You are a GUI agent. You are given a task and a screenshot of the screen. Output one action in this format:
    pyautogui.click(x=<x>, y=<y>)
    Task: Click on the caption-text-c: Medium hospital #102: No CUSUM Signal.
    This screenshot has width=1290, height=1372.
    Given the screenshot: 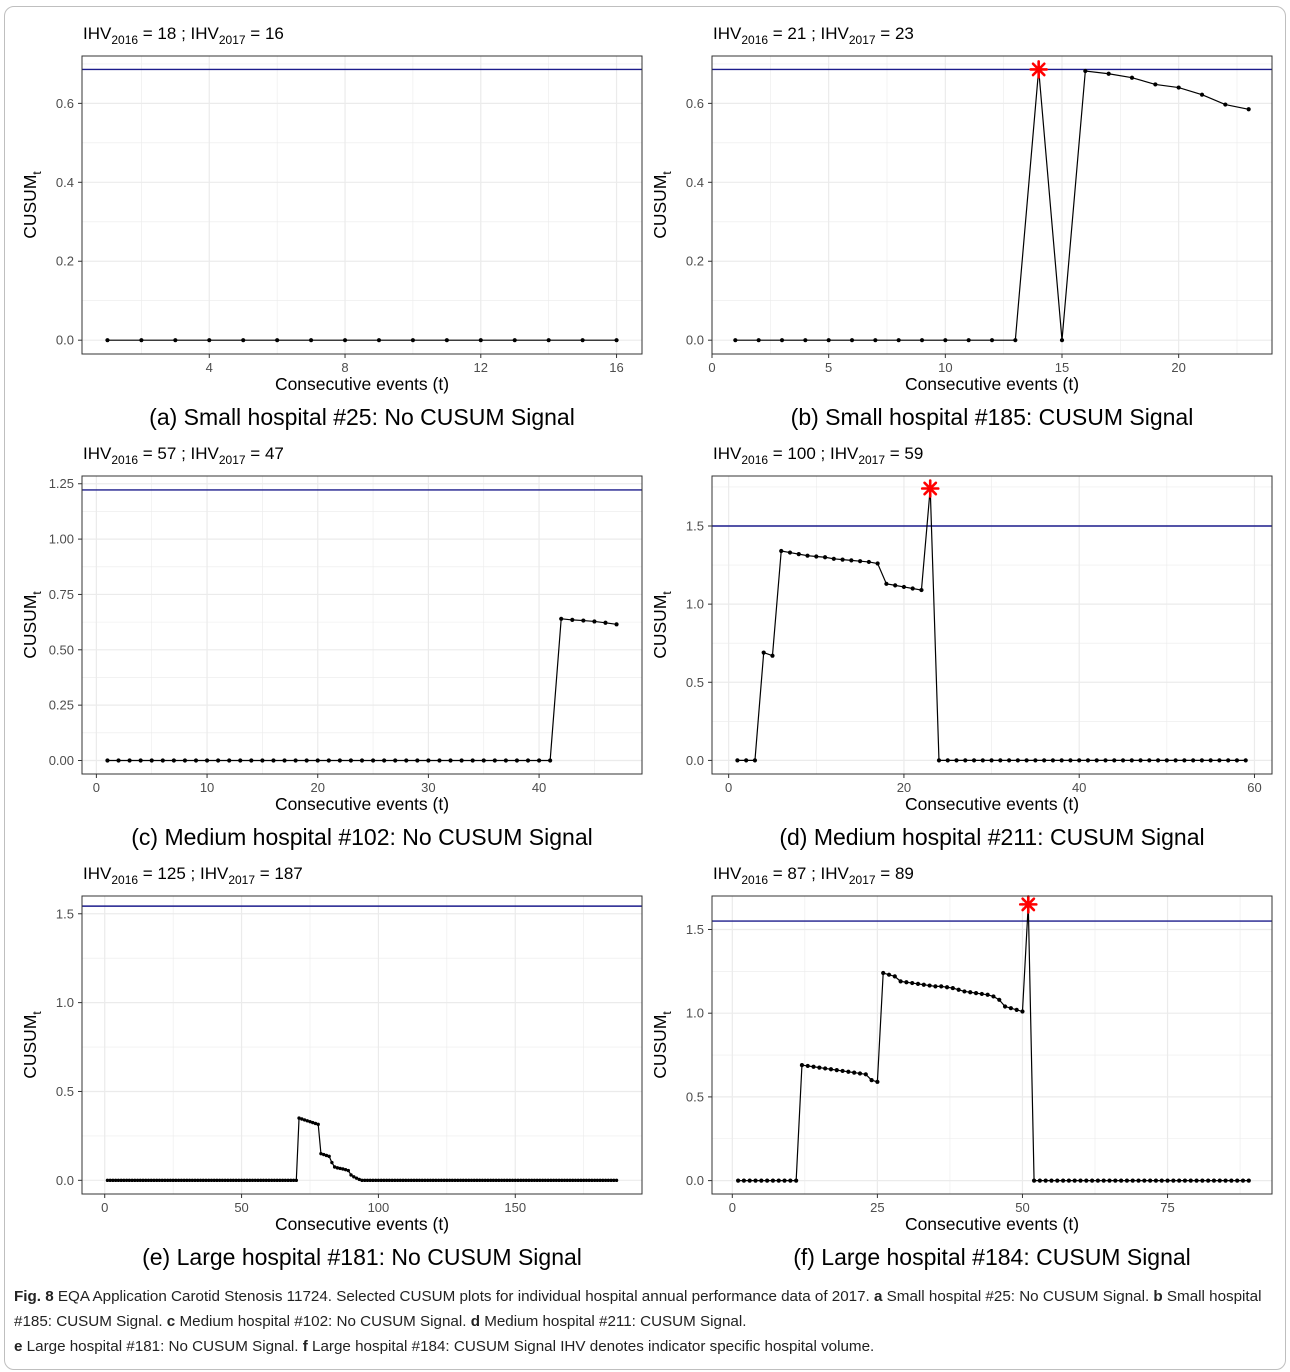 What is the action you would take?
    pyautogui.click(x=323, y=1321)
    